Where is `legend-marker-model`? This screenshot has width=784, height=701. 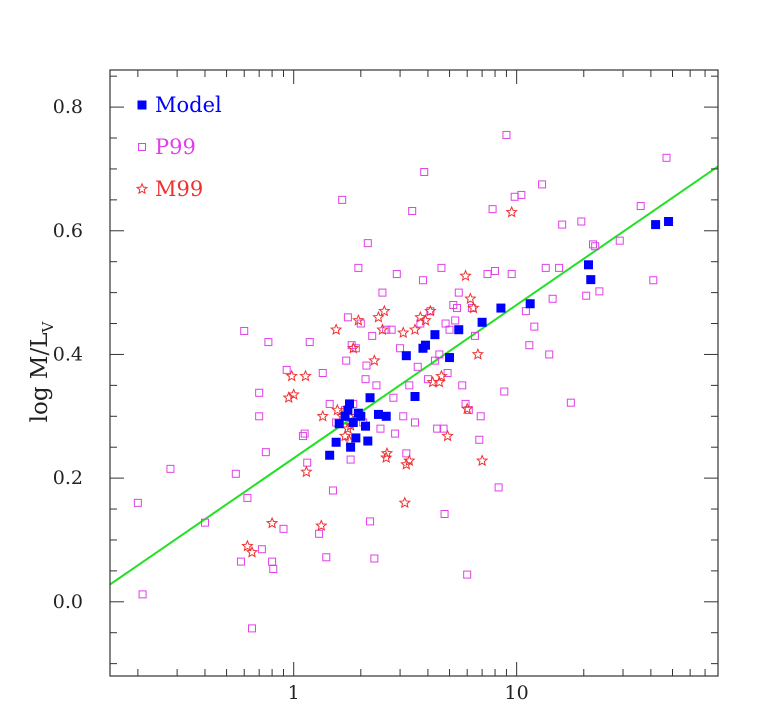 legend-marker-model is located at coordinates (142, 105).